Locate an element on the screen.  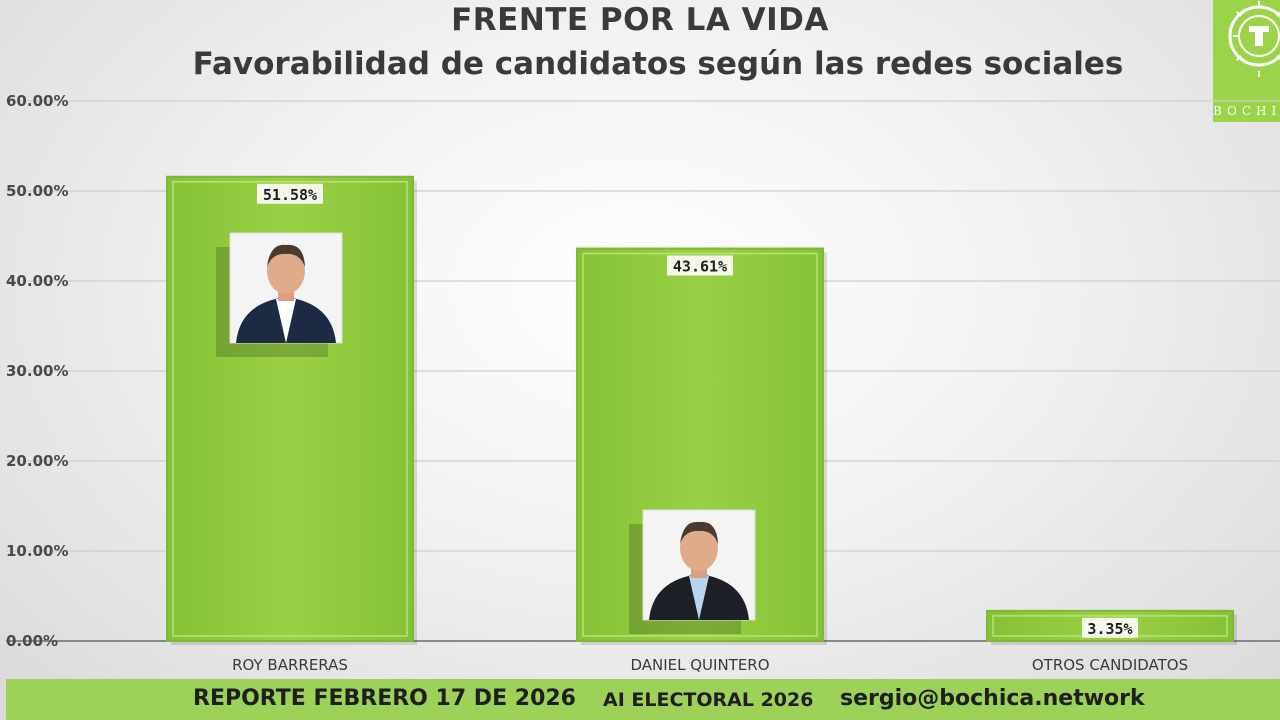
x-tick-label: ROY BARRERAS is located at coordinates (290, 665).